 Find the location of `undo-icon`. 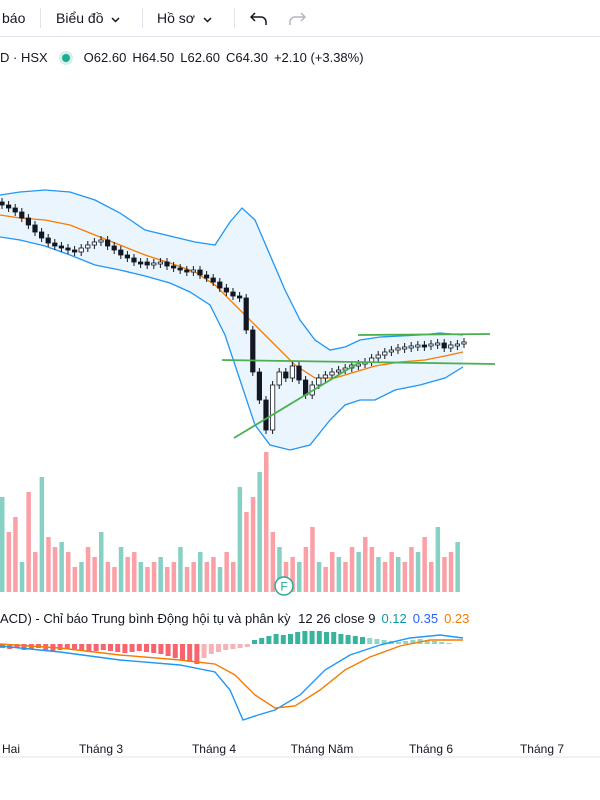

undo-icon is located at coordinates (258, 19).